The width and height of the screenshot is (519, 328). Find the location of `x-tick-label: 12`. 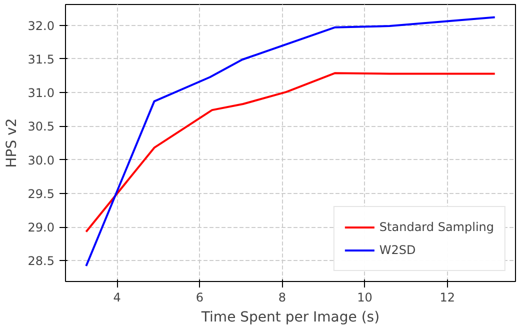

x-tick-label: 12 is located at coordinates (448, 297).